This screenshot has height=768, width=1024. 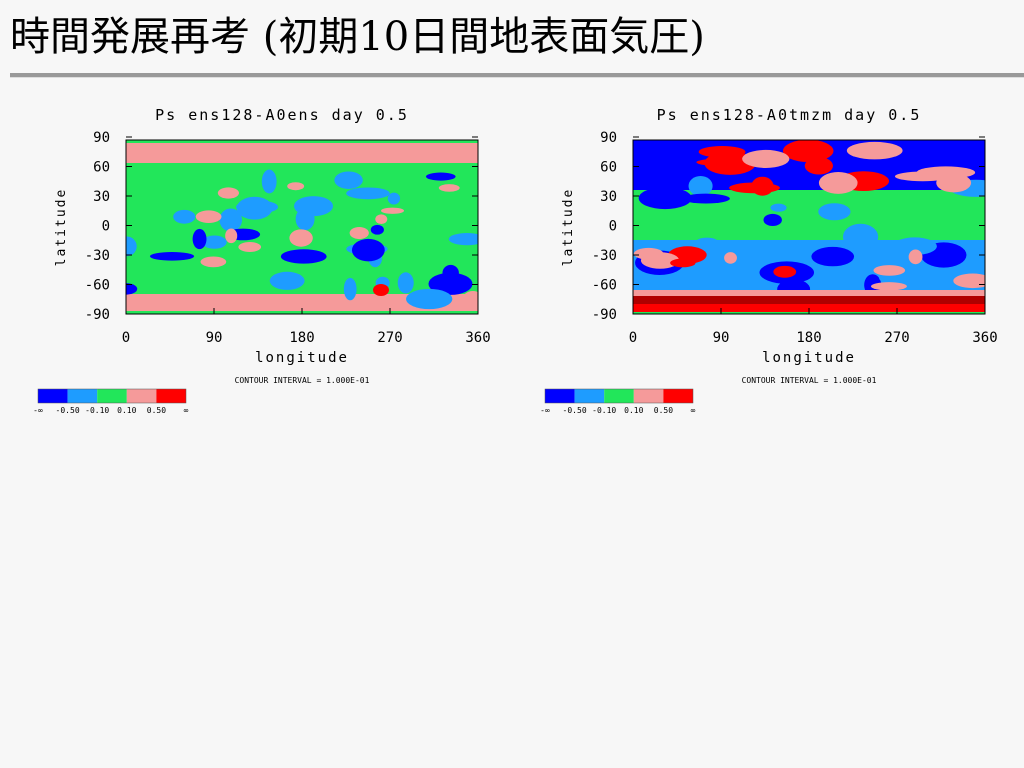 What do you see at coordinates (608, 168) in the screenshot?
I see `y-tick-label: 60` at bounding box center [608, 168].